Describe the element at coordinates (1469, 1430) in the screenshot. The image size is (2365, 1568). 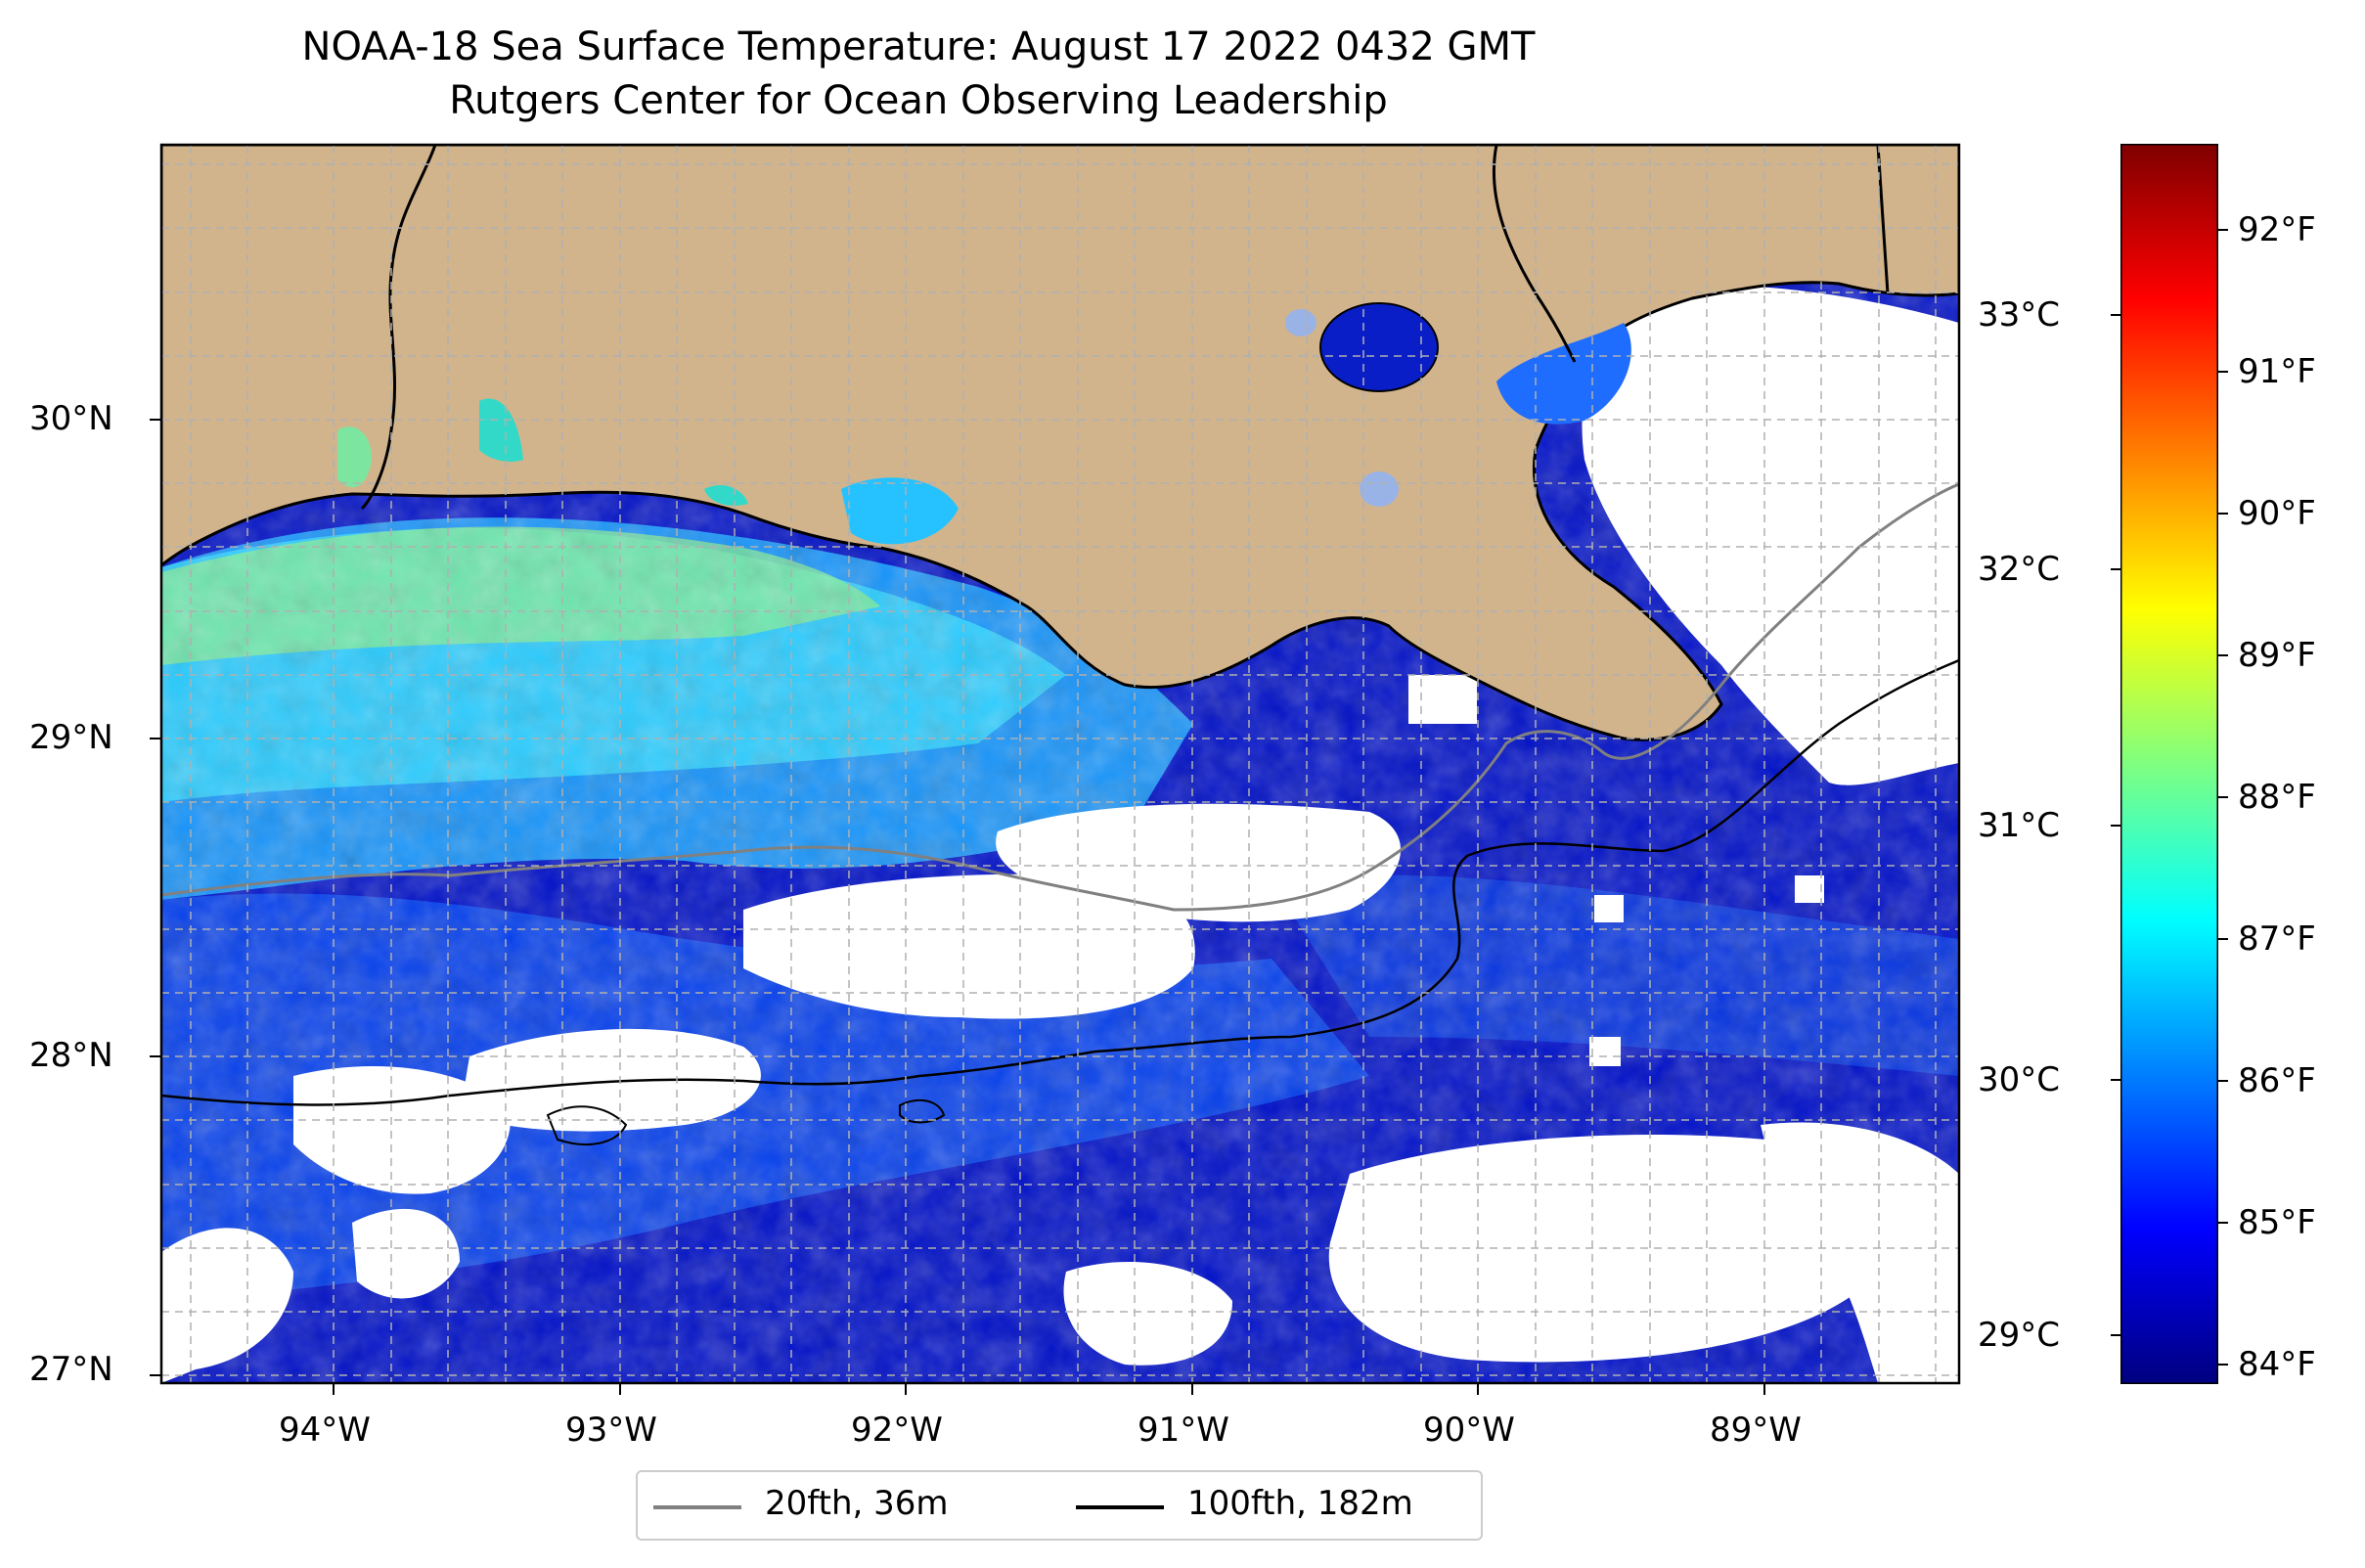
I see `x-tick-label: 90°W` at that location.